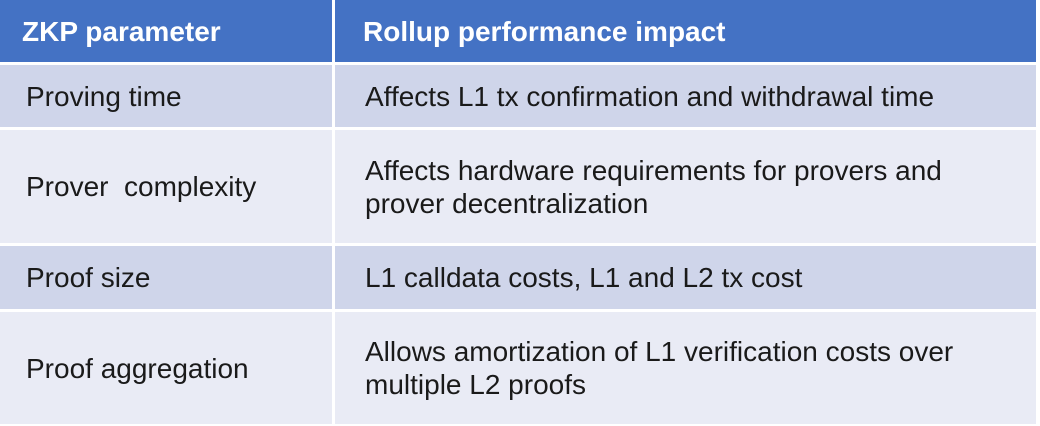  What do you see at coordinates (584, 277) in the screenshot?
I see `impact-line: L1 calldata costs, L1 and L2 tx cost` at bounding box center [584, 277].